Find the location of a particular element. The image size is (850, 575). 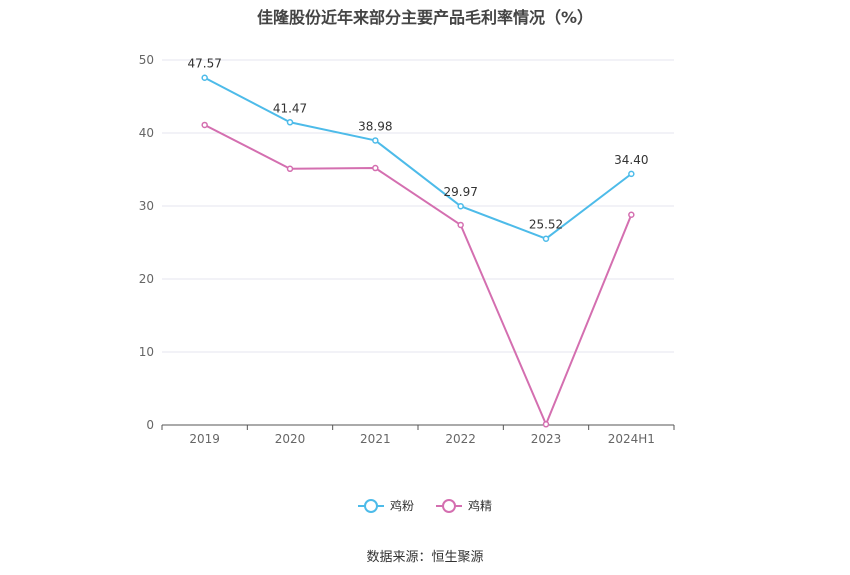

y-tick-label: 10 is located at coordinates (146, 352).